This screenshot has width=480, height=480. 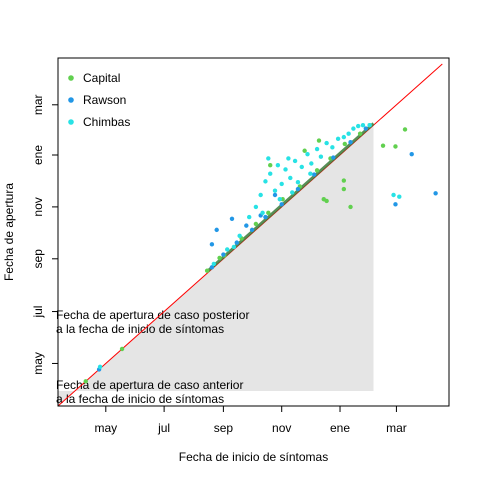 I want to click on annotation-line: Fecha de apertura de caso anterior, so click(x=149, y=385).